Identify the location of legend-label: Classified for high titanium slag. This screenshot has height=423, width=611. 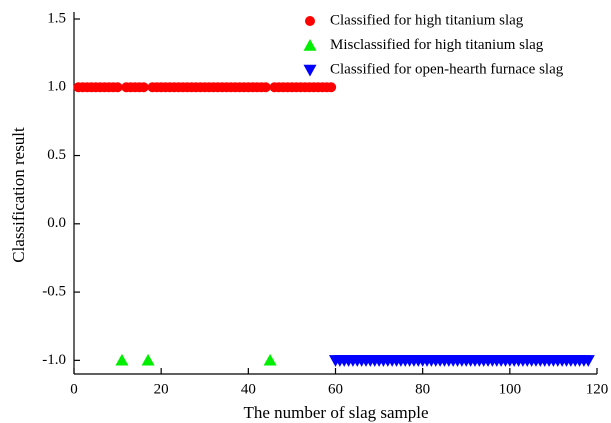
(427, 20).